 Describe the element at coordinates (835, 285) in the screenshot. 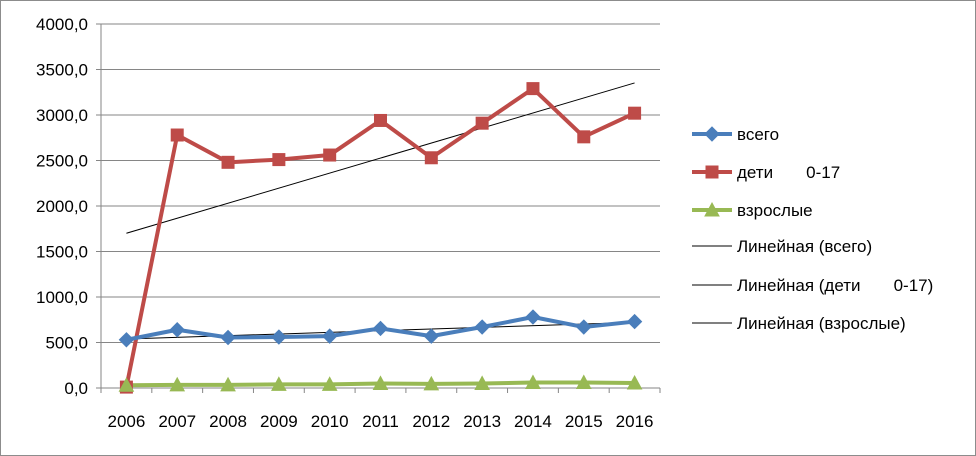

I see `legend-label: Линейная (дети 0-17)` at that location.